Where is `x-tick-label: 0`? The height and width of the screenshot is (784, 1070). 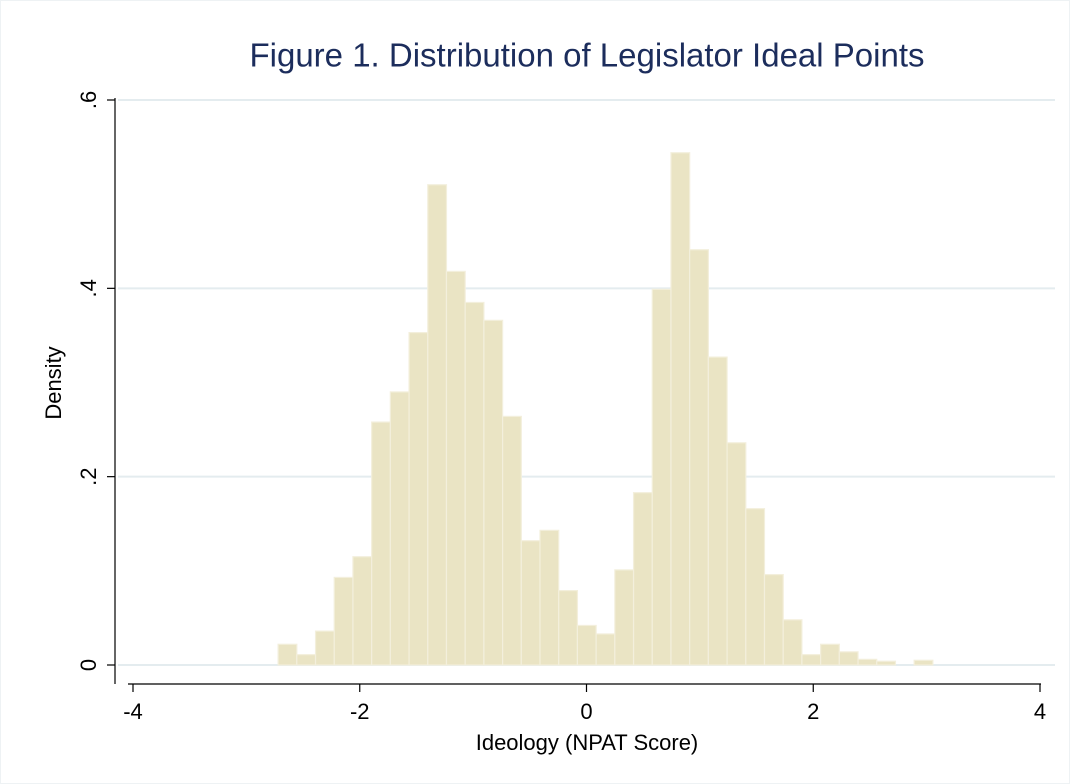
x-tick-label: 0 is located at coordinates (586, 711).